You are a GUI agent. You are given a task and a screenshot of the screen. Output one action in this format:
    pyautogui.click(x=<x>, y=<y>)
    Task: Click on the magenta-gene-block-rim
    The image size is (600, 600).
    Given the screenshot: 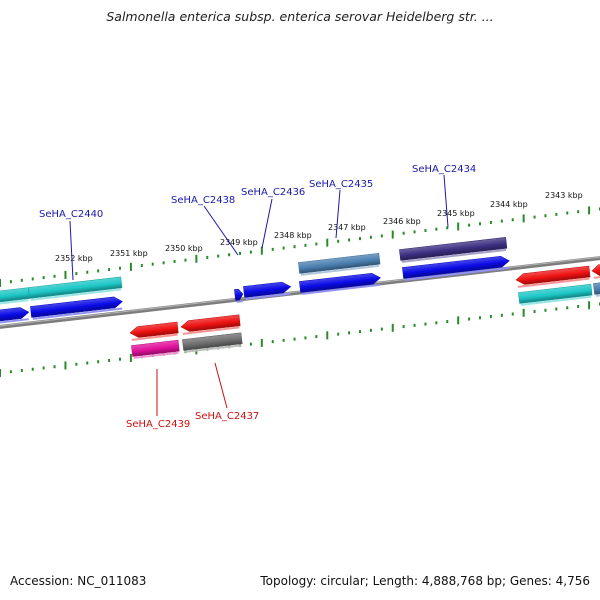 What is the action you would take?
    pyautogui.click(x=156, y=355)
    